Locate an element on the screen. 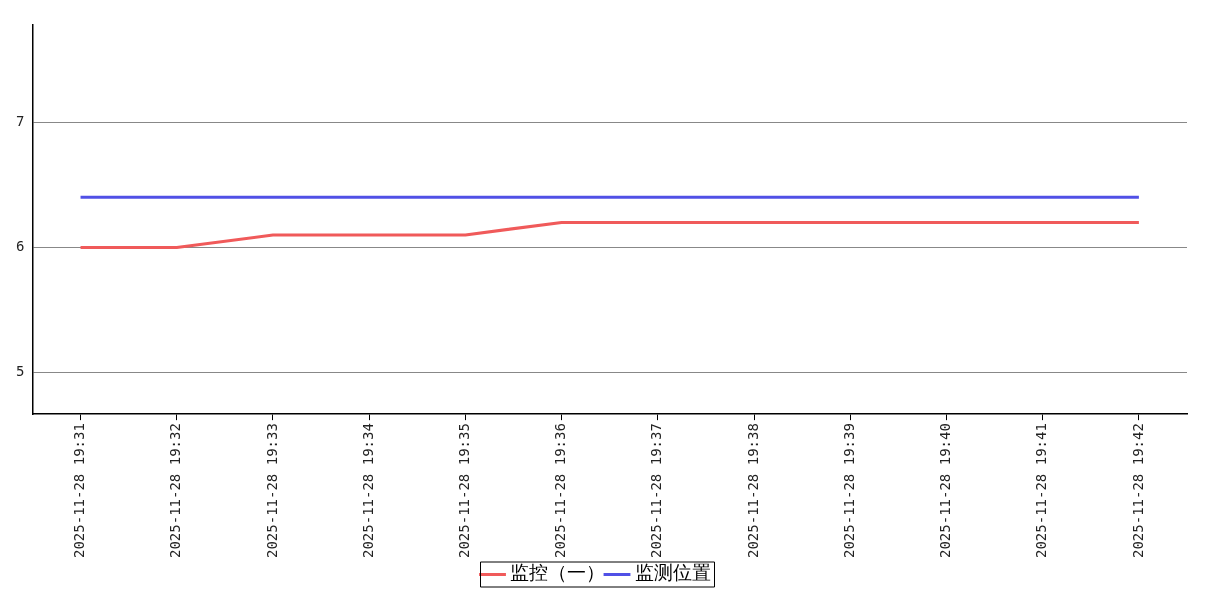 Image resolution: width=1207 pixels, height=600 pixels. x-tick-label: 2025-11-28 19:41 is located at coordinates (1041, 490).